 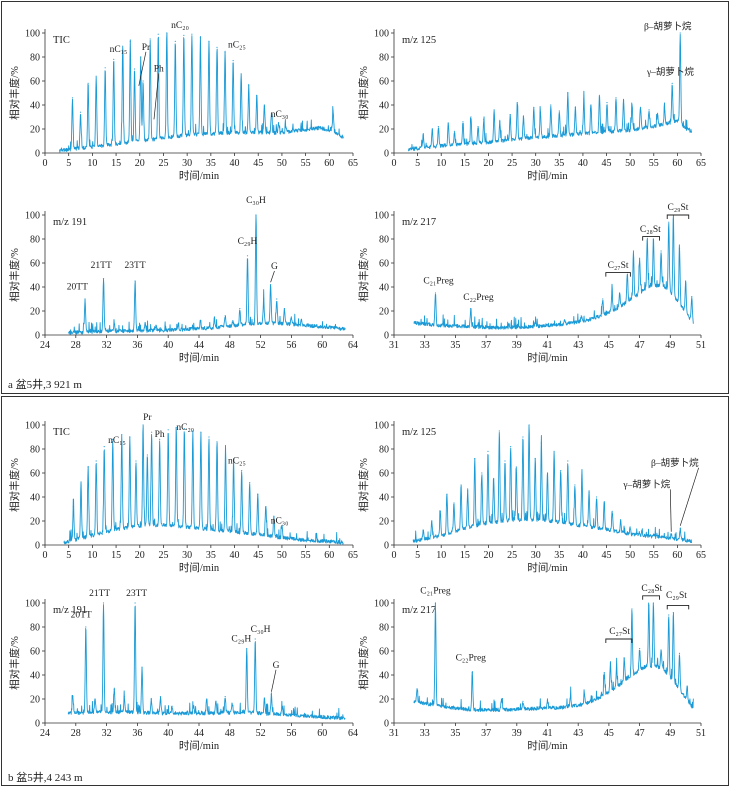 What do you see at coordinates (199, 733) in the screenshot?
I see `x-tick-label: 44` at bounding box center [199, 733].